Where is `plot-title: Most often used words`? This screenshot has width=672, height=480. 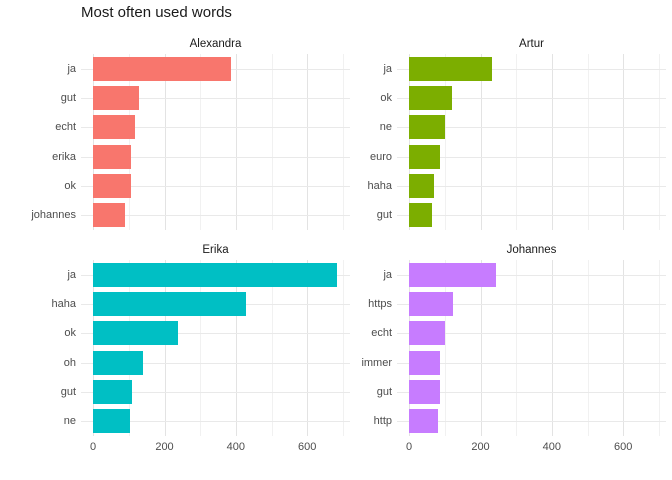
plot-title: Most often used words is located at coordinates (156, 12).